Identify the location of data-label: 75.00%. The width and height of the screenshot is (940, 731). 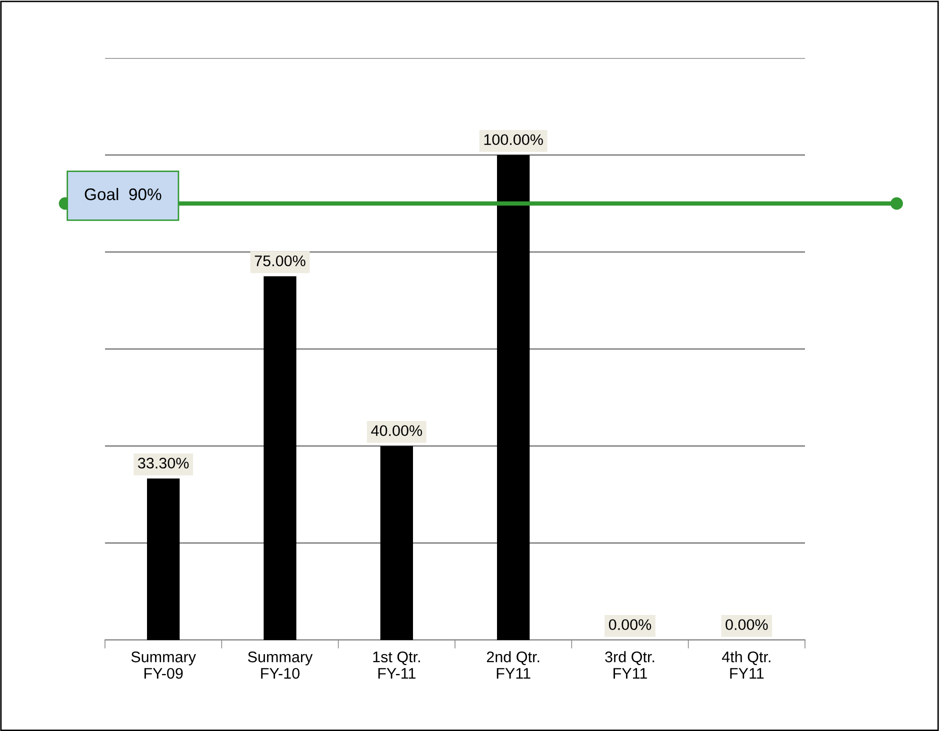
(280, 260).